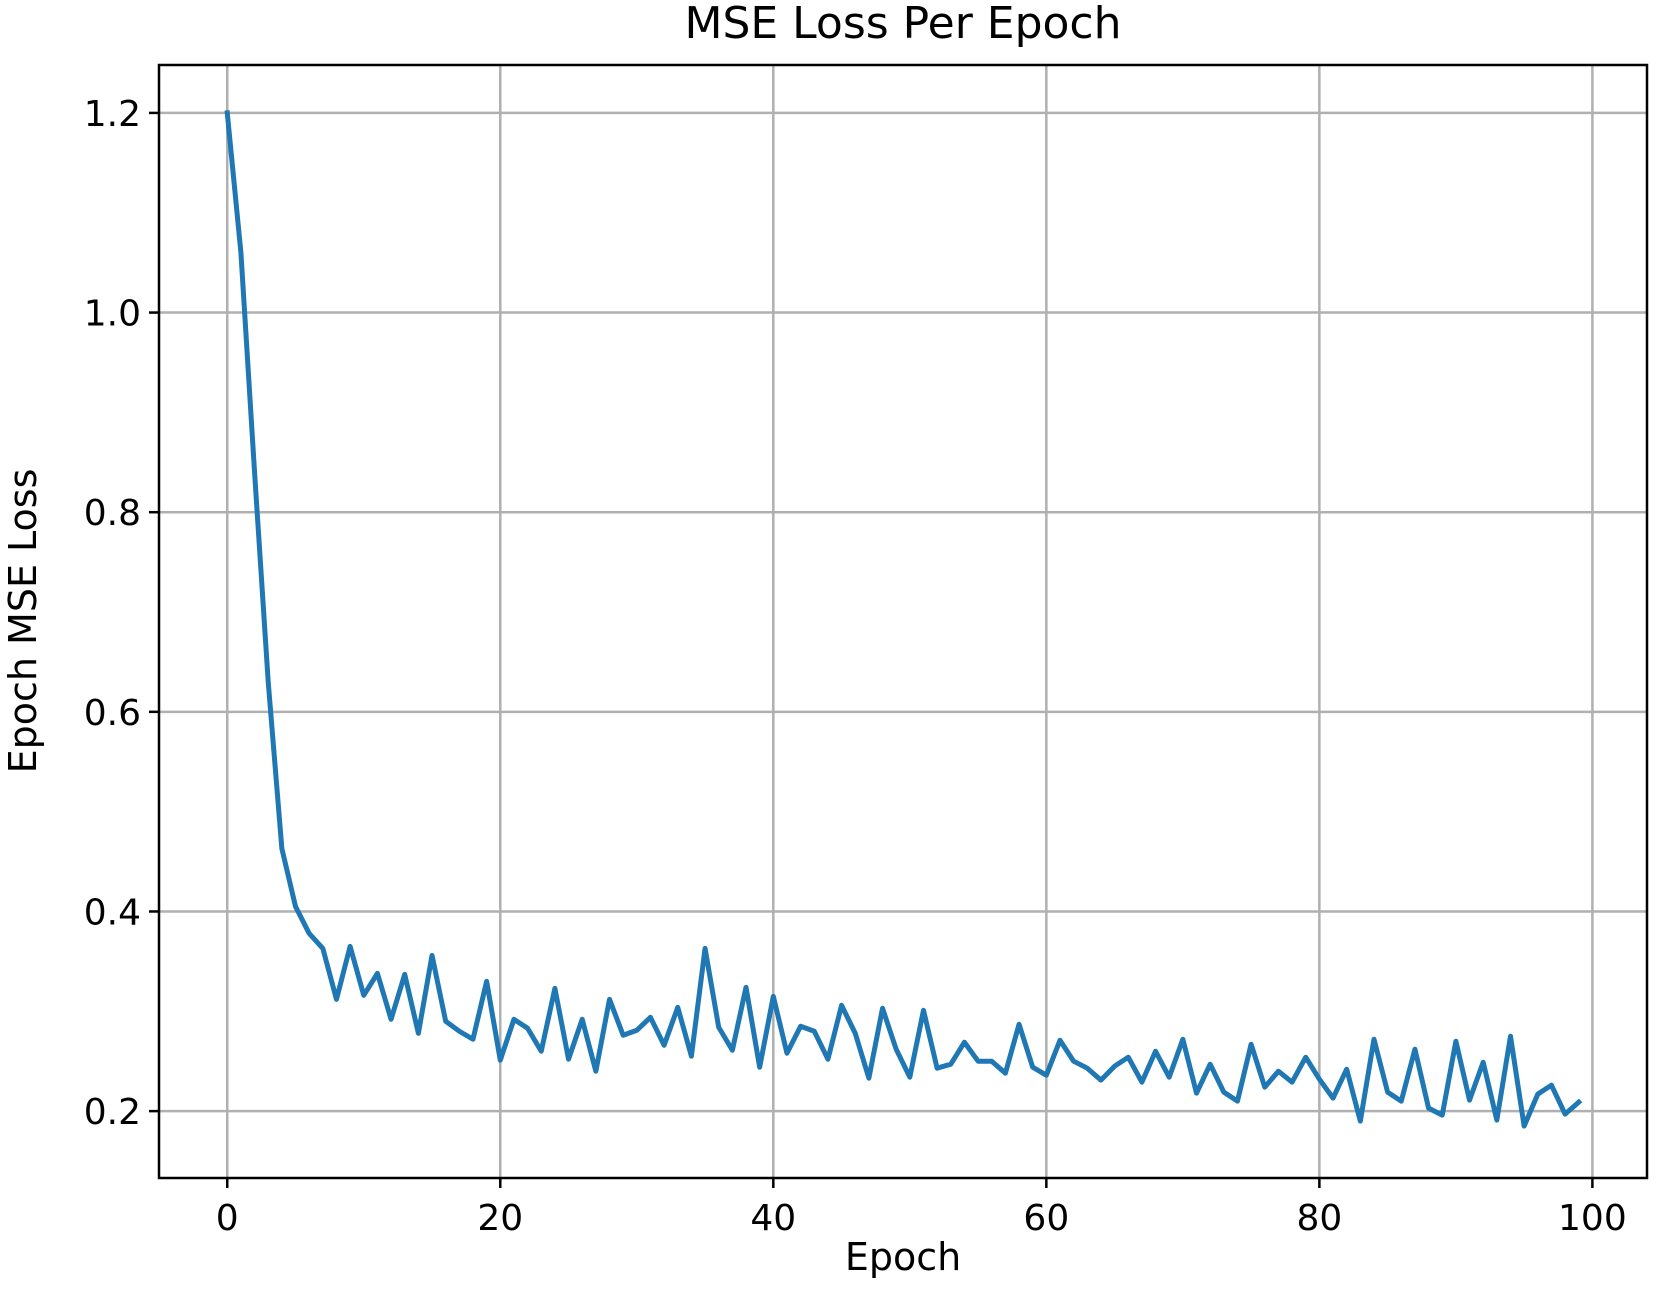 Image resolution: width=1657 pixels, height=1306 pixels. What do you see at coordinates (773, 1218) in the screenshot?
I see `x-tick-label: 40` at bounding box center [773, 1218].